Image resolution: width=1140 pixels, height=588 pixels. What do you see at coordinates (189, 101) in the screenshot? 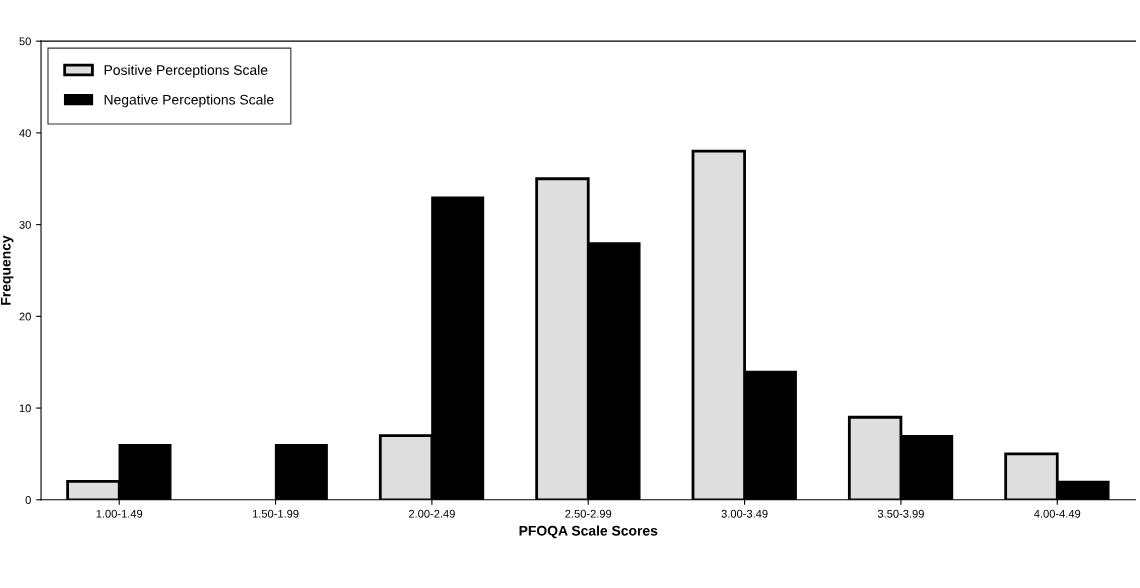
I see `legend-label: Negative Perceptions Scale` at bounding box center [189, 101].